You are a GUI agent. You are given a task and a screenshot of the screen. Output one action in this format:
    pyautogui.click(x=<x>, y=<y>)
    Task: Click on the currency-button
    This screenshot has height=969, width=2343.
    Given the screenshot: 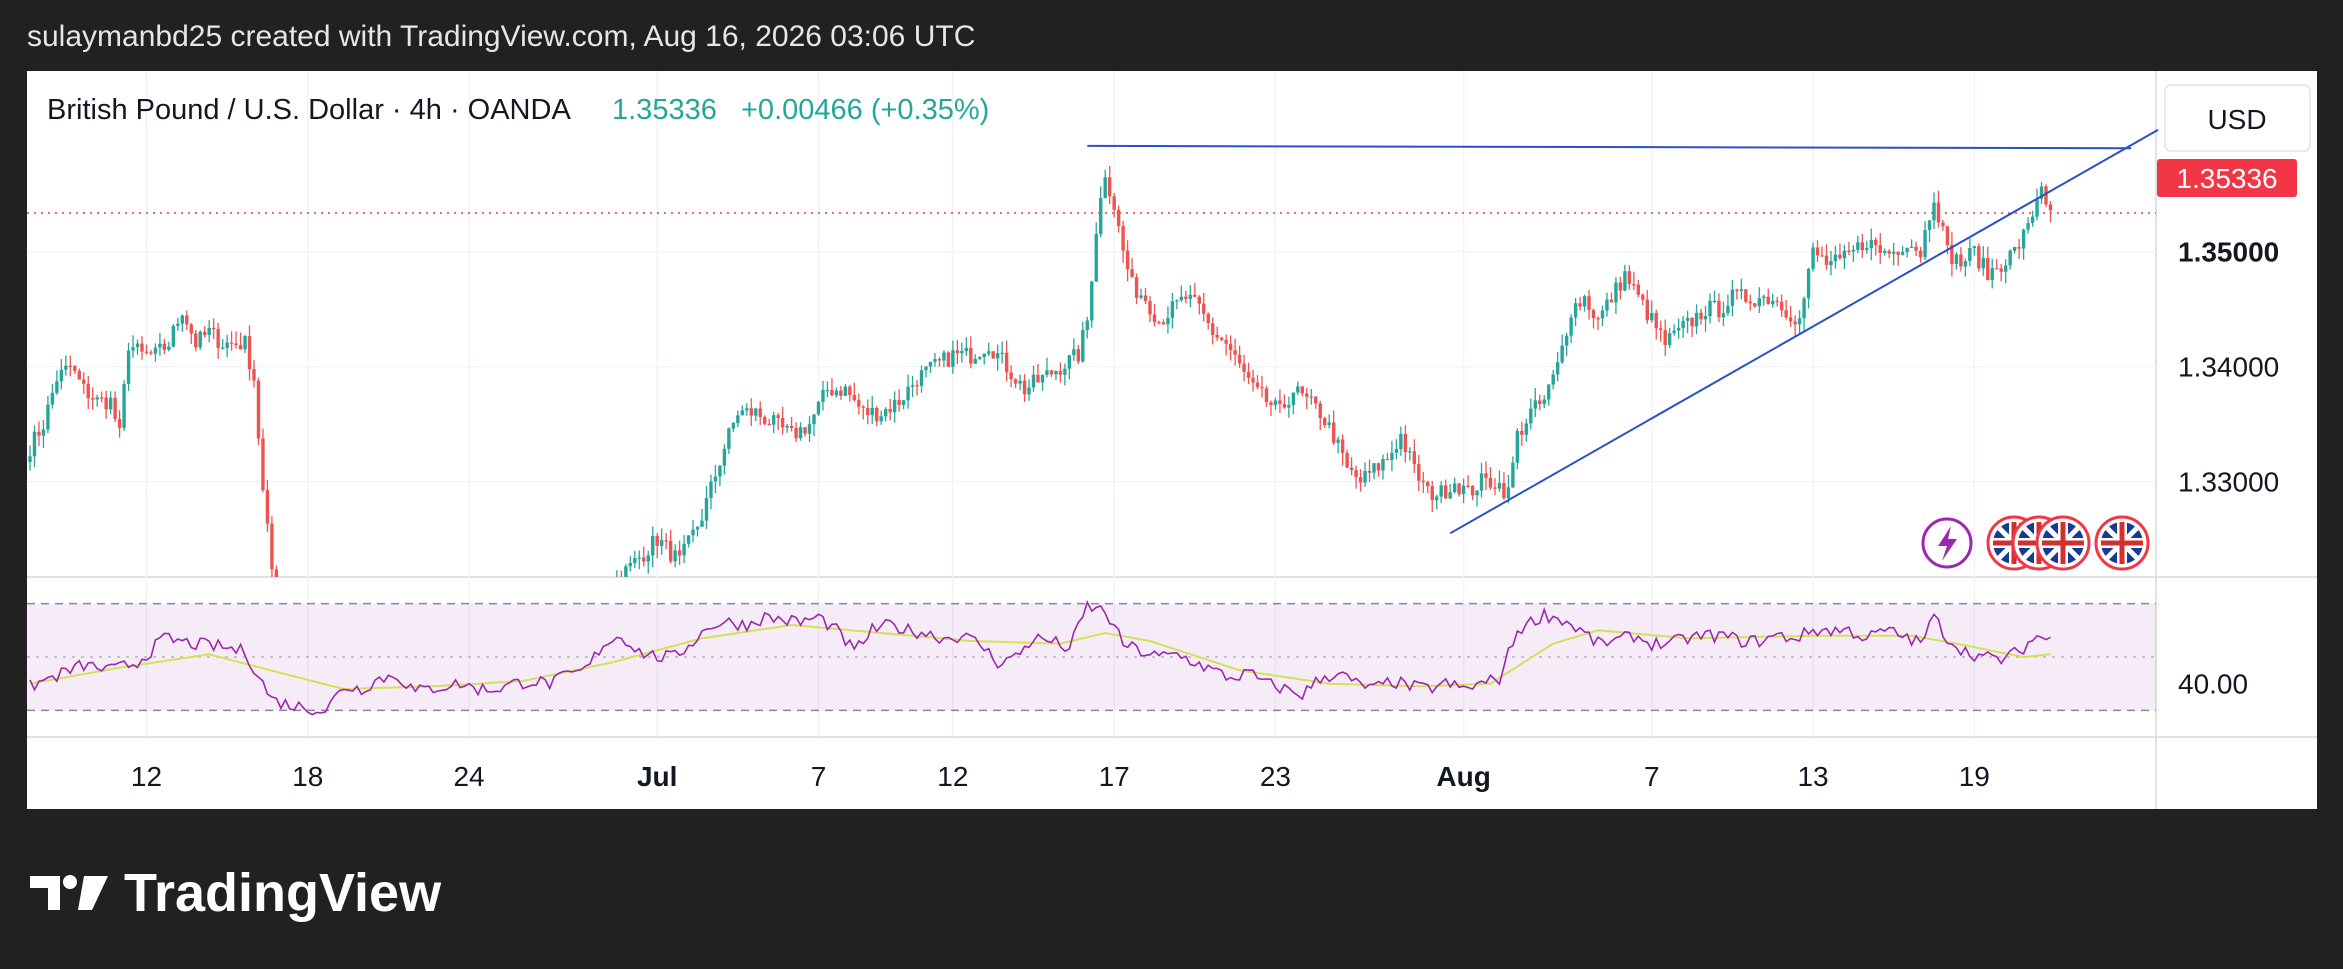 What is the action you would take?
    pyautogui.click(x=2237, y=118)
    